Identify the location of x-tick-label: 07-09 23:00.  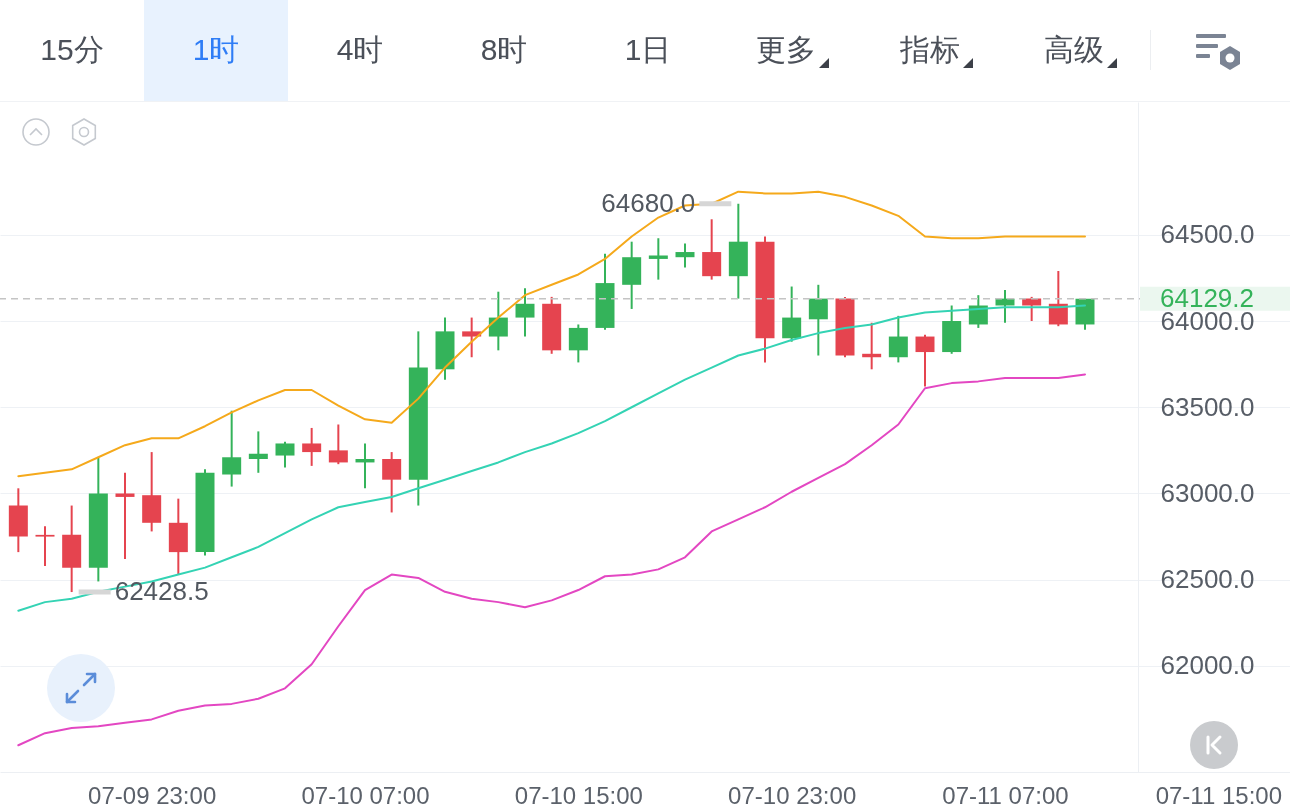
(152, 795).